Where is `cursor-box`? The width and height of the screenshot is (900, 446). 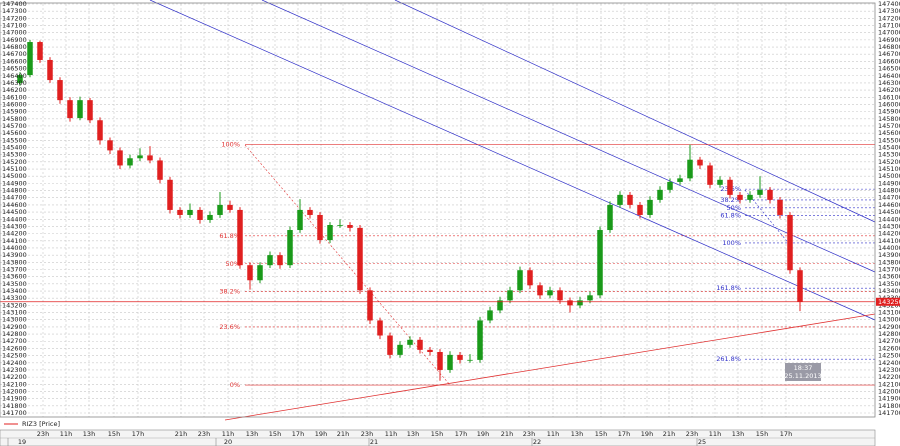 cursor-box is located at coordinates (803, 372).